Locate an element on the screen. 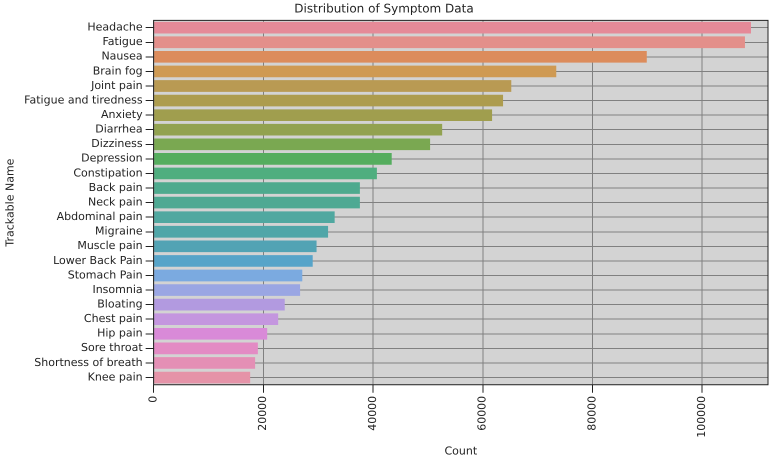  y-tick-label: Chest pain is located at coordinates (113, 319).